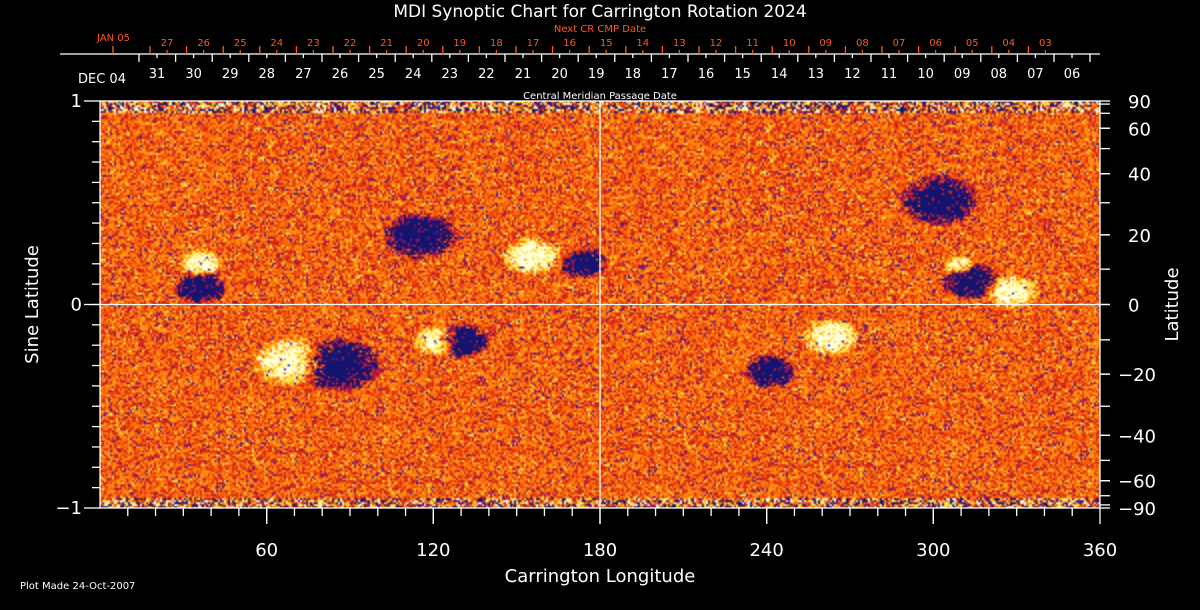 The height and width of the screenshot is (610, 1200). I want to click on cmp-date-label: 17, so click(669, 74).